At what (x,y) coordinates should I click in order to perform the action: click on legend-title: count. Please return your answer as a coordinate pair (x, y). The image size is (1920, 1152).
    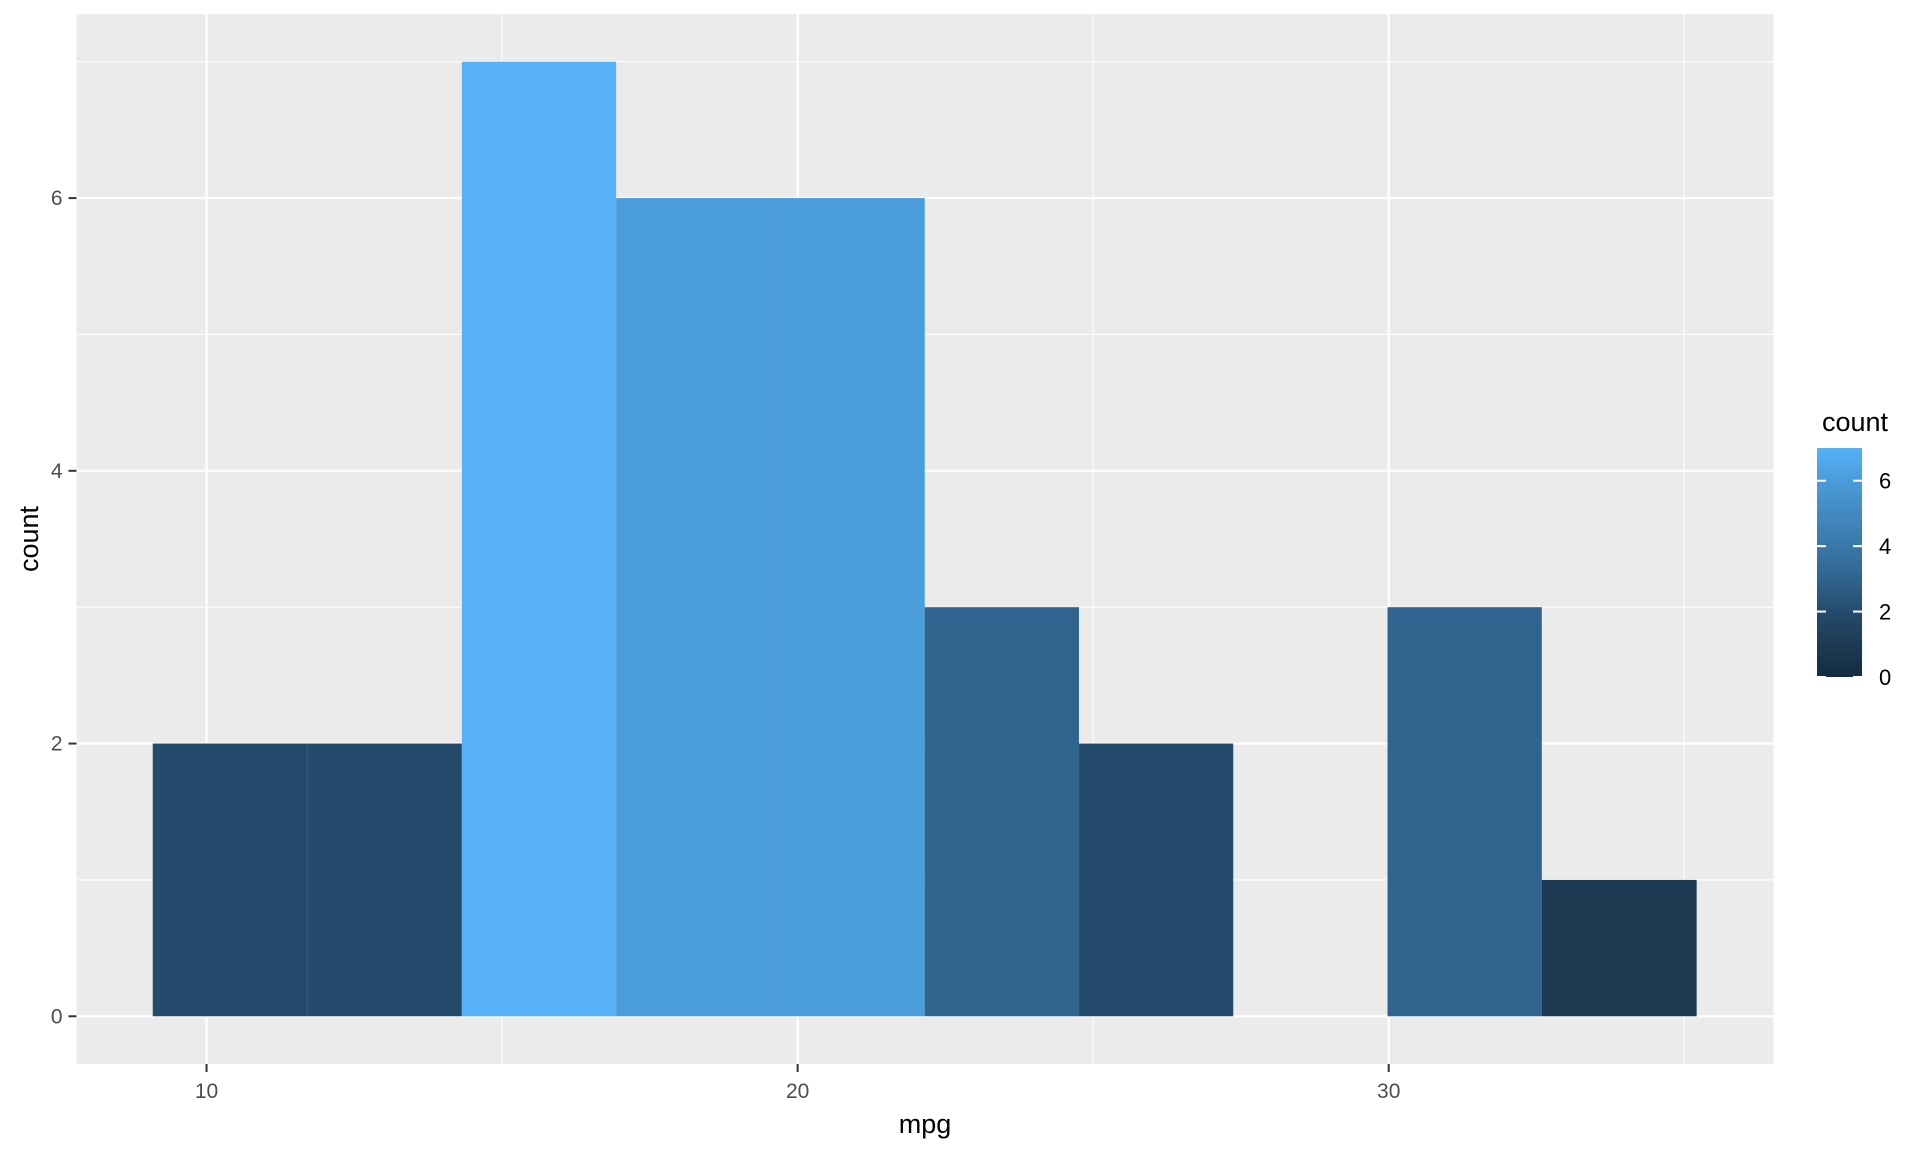
    Looking at the image, I should click on (1855, 422).